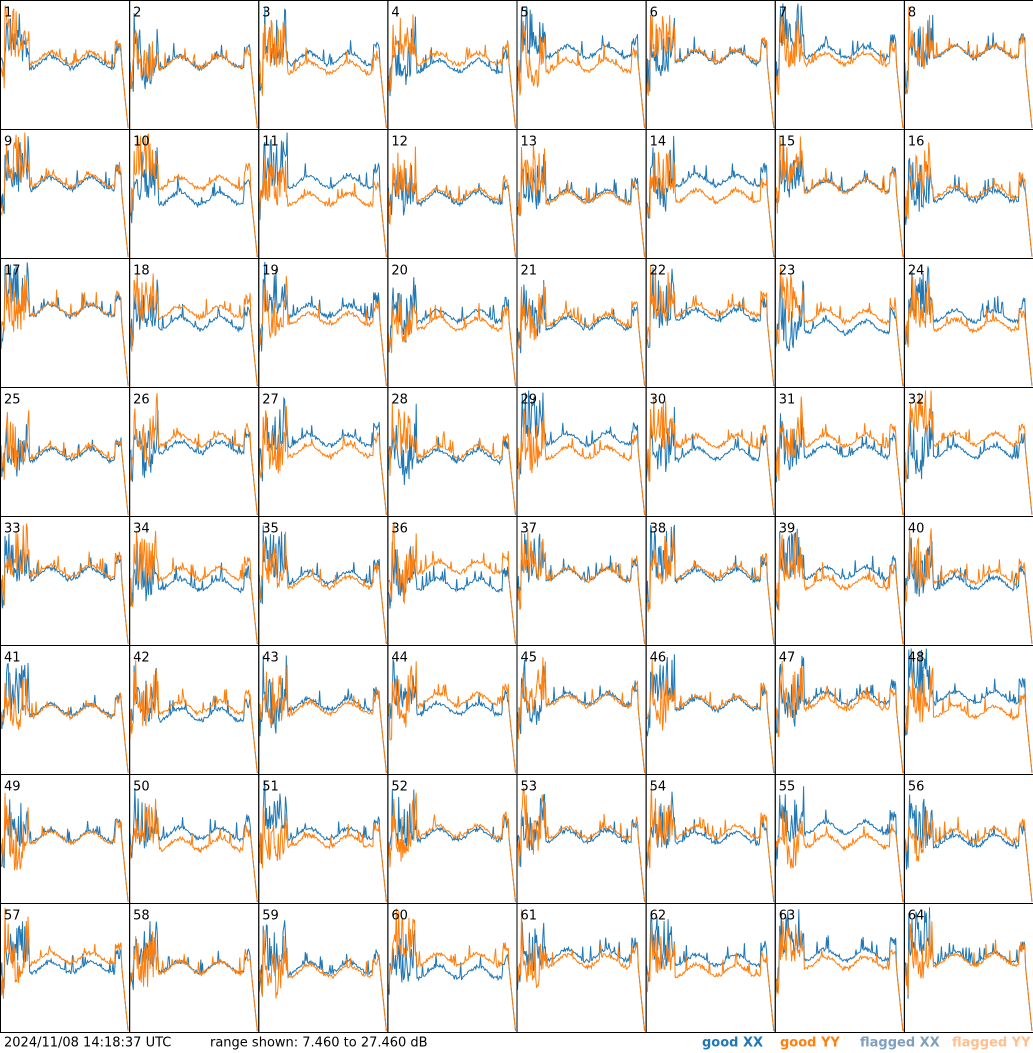 The image size is (1033, 1053). I want to click on panel-label: 60, so click(399, 916).